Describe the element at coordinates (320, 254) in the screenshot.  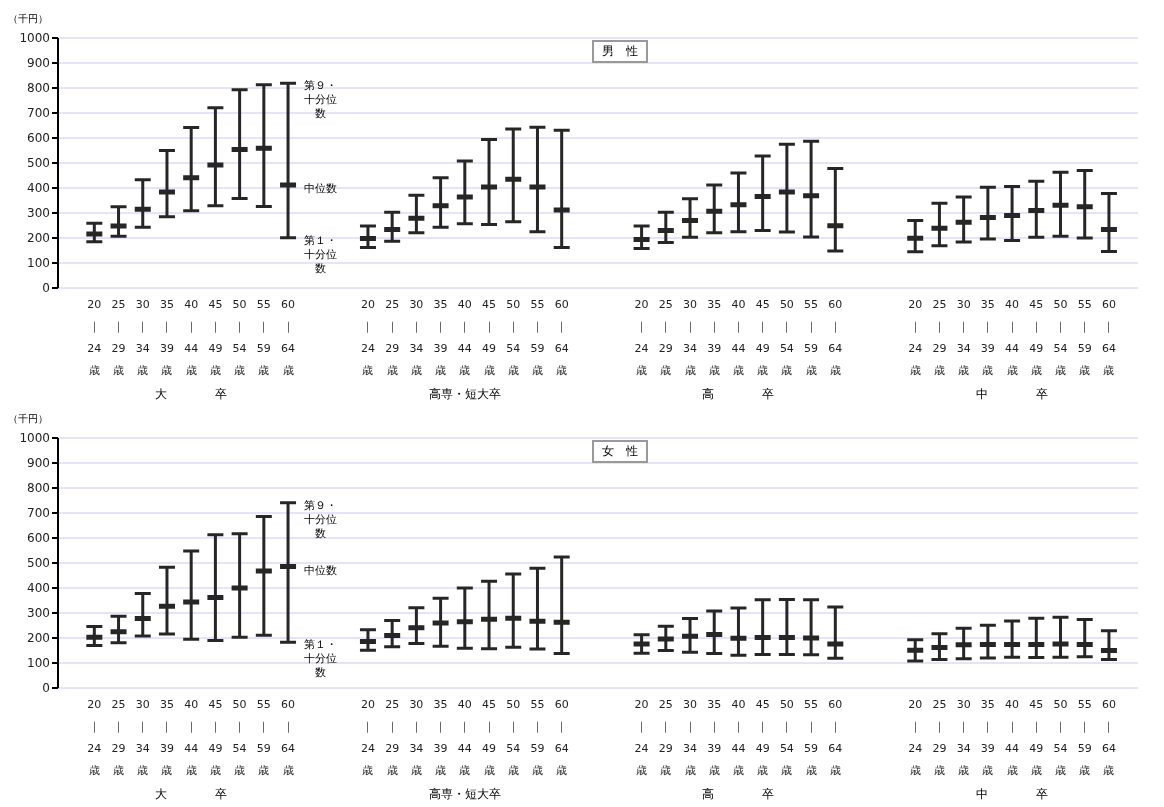
I see `annotation: 第１・十分位数` at that location.